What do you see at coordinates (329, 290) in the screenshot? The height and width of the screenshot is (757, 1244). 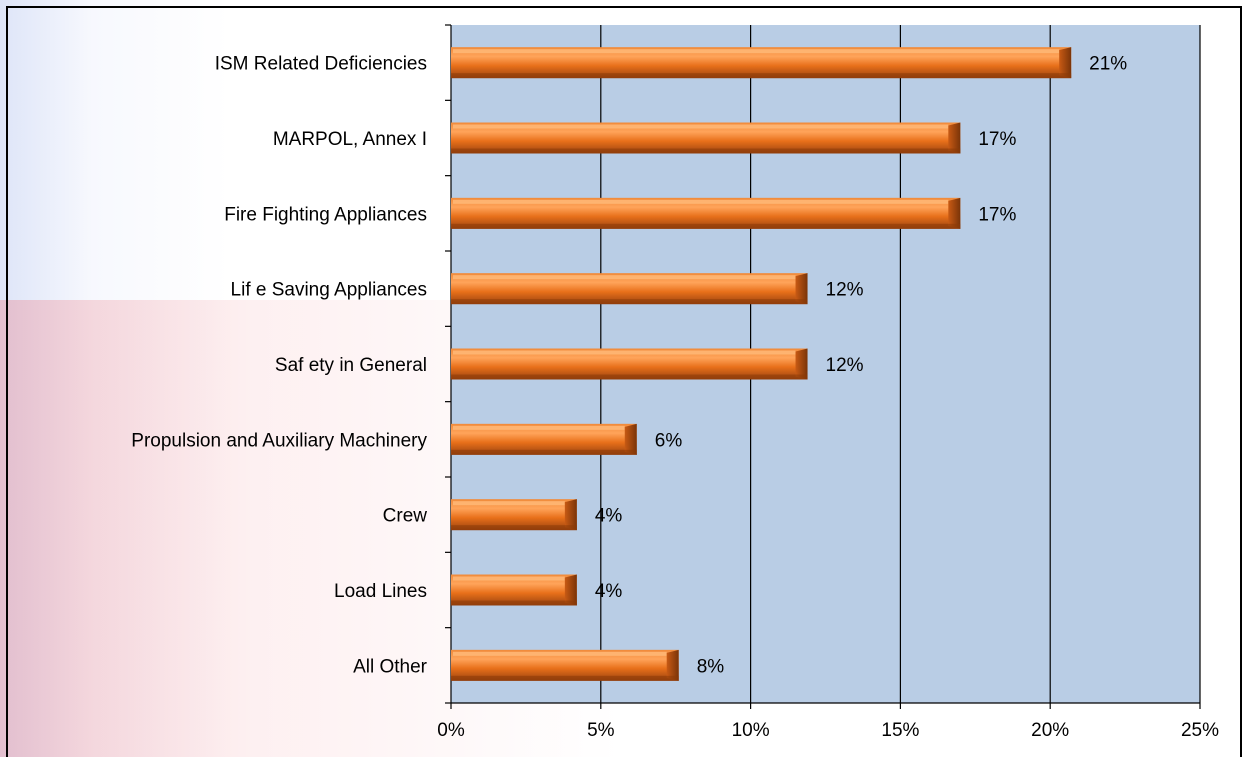 I see `category-label: Lif e Saving Appliances` at bounding box center [329, 290].